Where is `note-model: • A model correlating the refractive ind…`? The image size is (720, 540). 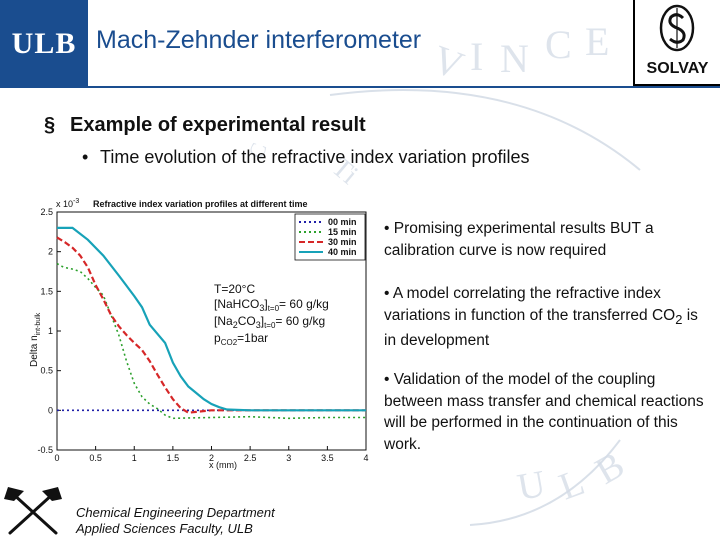
note-model: • A model correlating the refractive ind… is located at coordinates (544, 317).